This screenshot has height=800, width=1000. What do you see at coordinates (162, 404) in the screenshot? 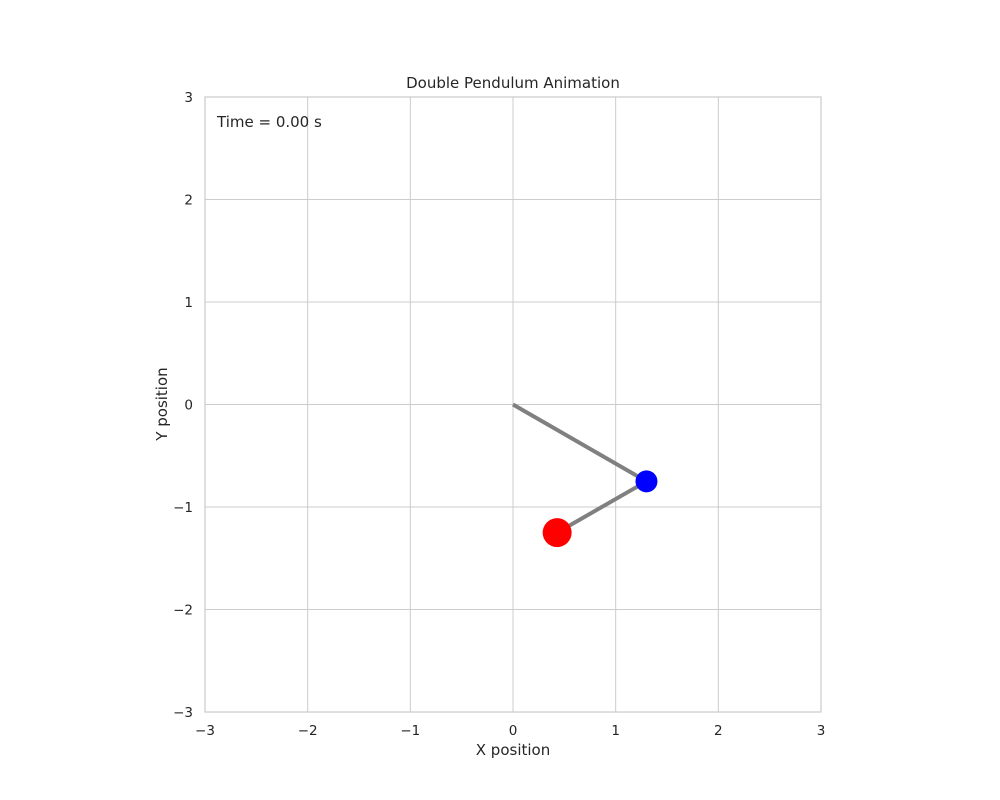
I see `y-axis-label: Y position` at bounding box center [162, 404].